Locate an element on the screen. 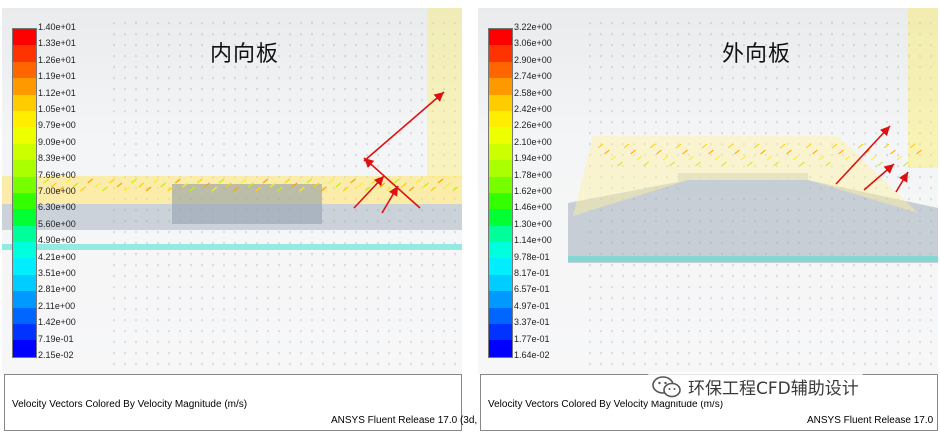 The image size is (940, 432). colorbar-tick-label: 3.37e-01 is located at coordinates (532, 322).